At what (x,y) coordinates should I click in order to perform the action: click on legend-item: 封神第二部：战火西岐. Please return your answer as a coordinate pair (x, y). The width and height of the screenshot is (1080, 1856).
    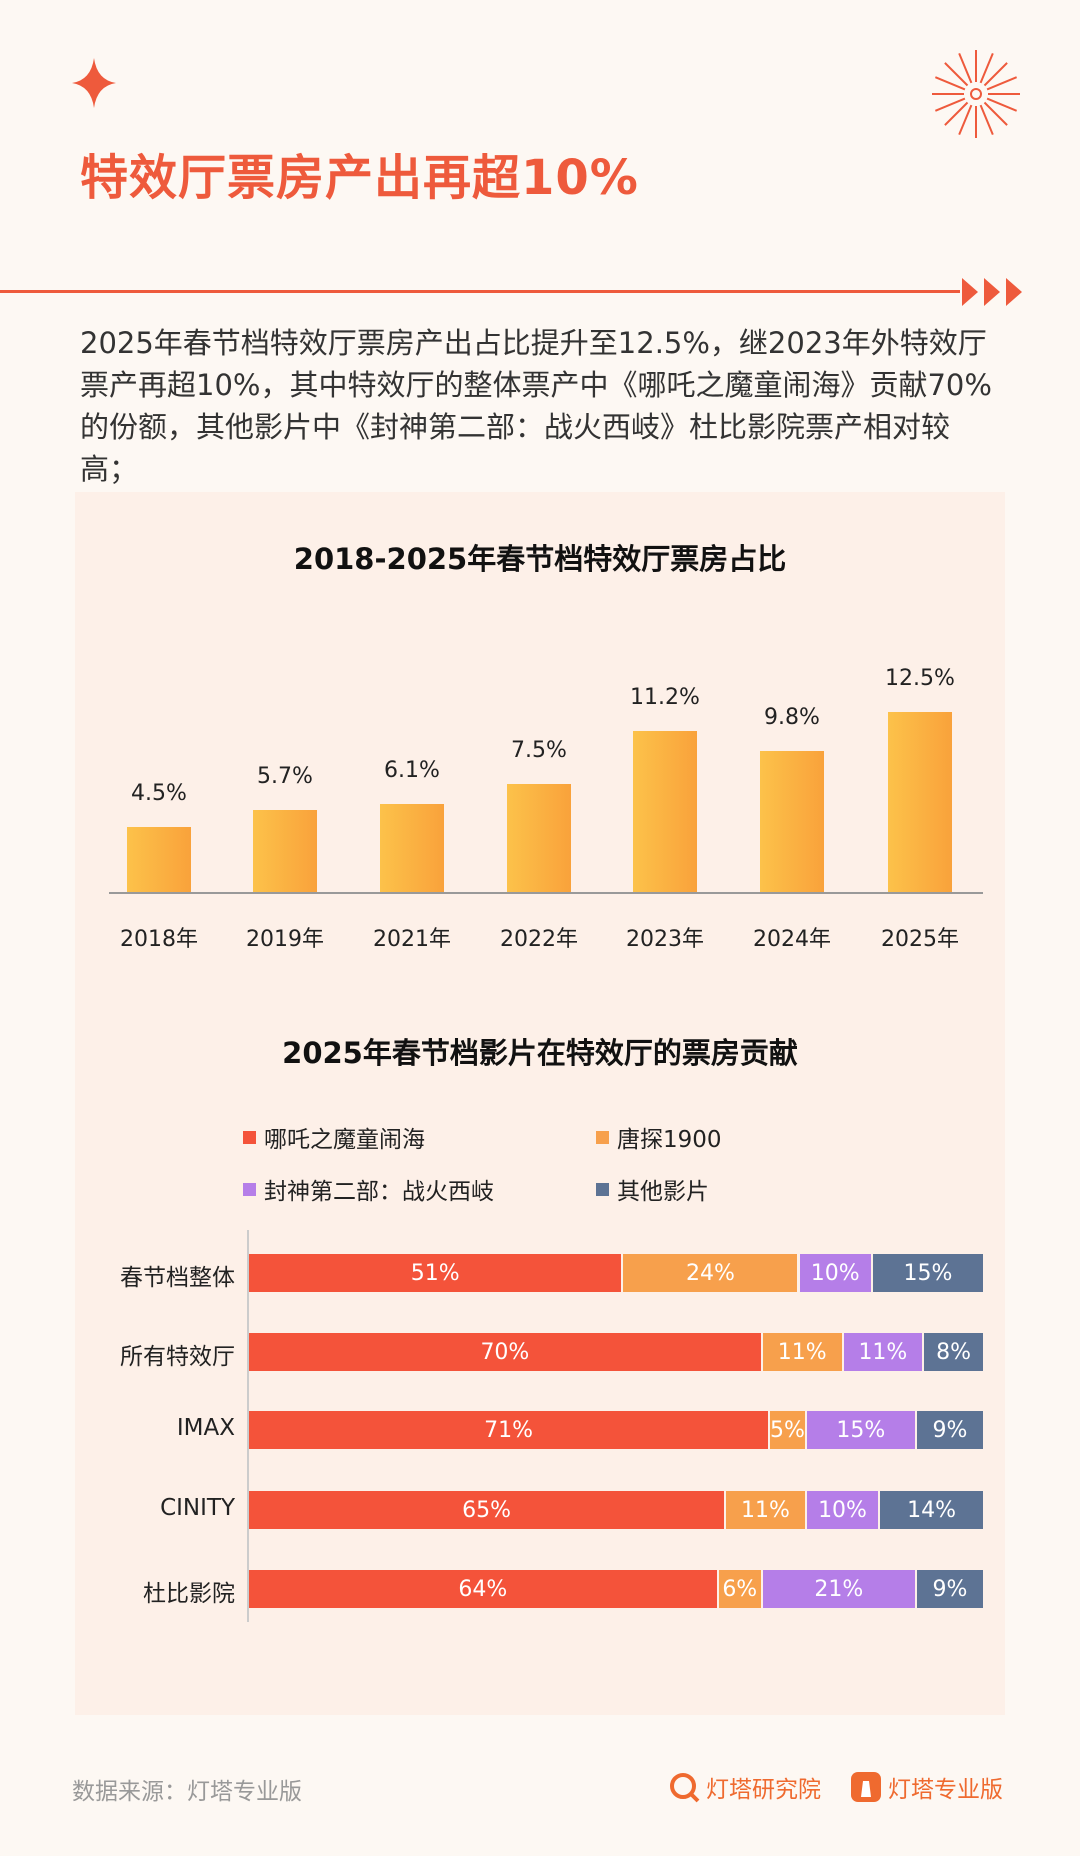
    Looking at the image, I should click on (368, 1189).